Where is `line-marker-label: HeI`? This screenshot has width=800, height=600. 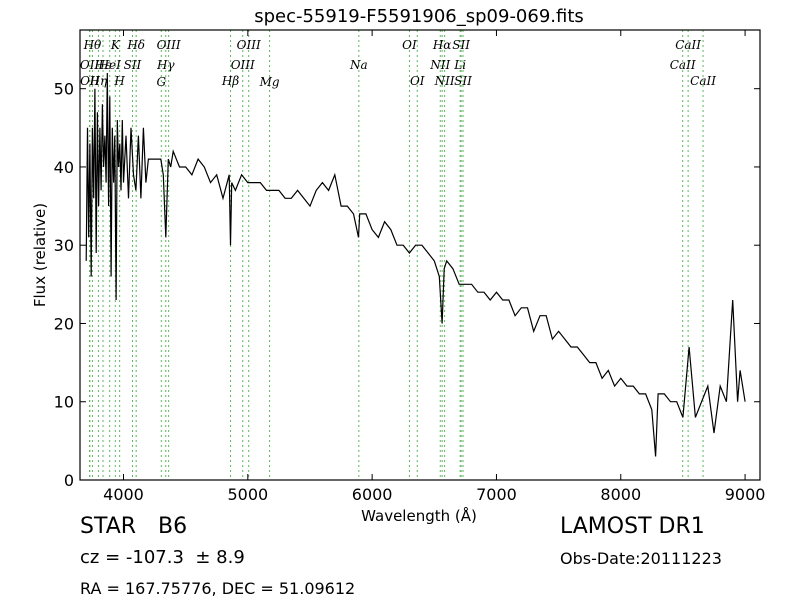
line-marker-label: HeI is located at coordinates (110, 65).